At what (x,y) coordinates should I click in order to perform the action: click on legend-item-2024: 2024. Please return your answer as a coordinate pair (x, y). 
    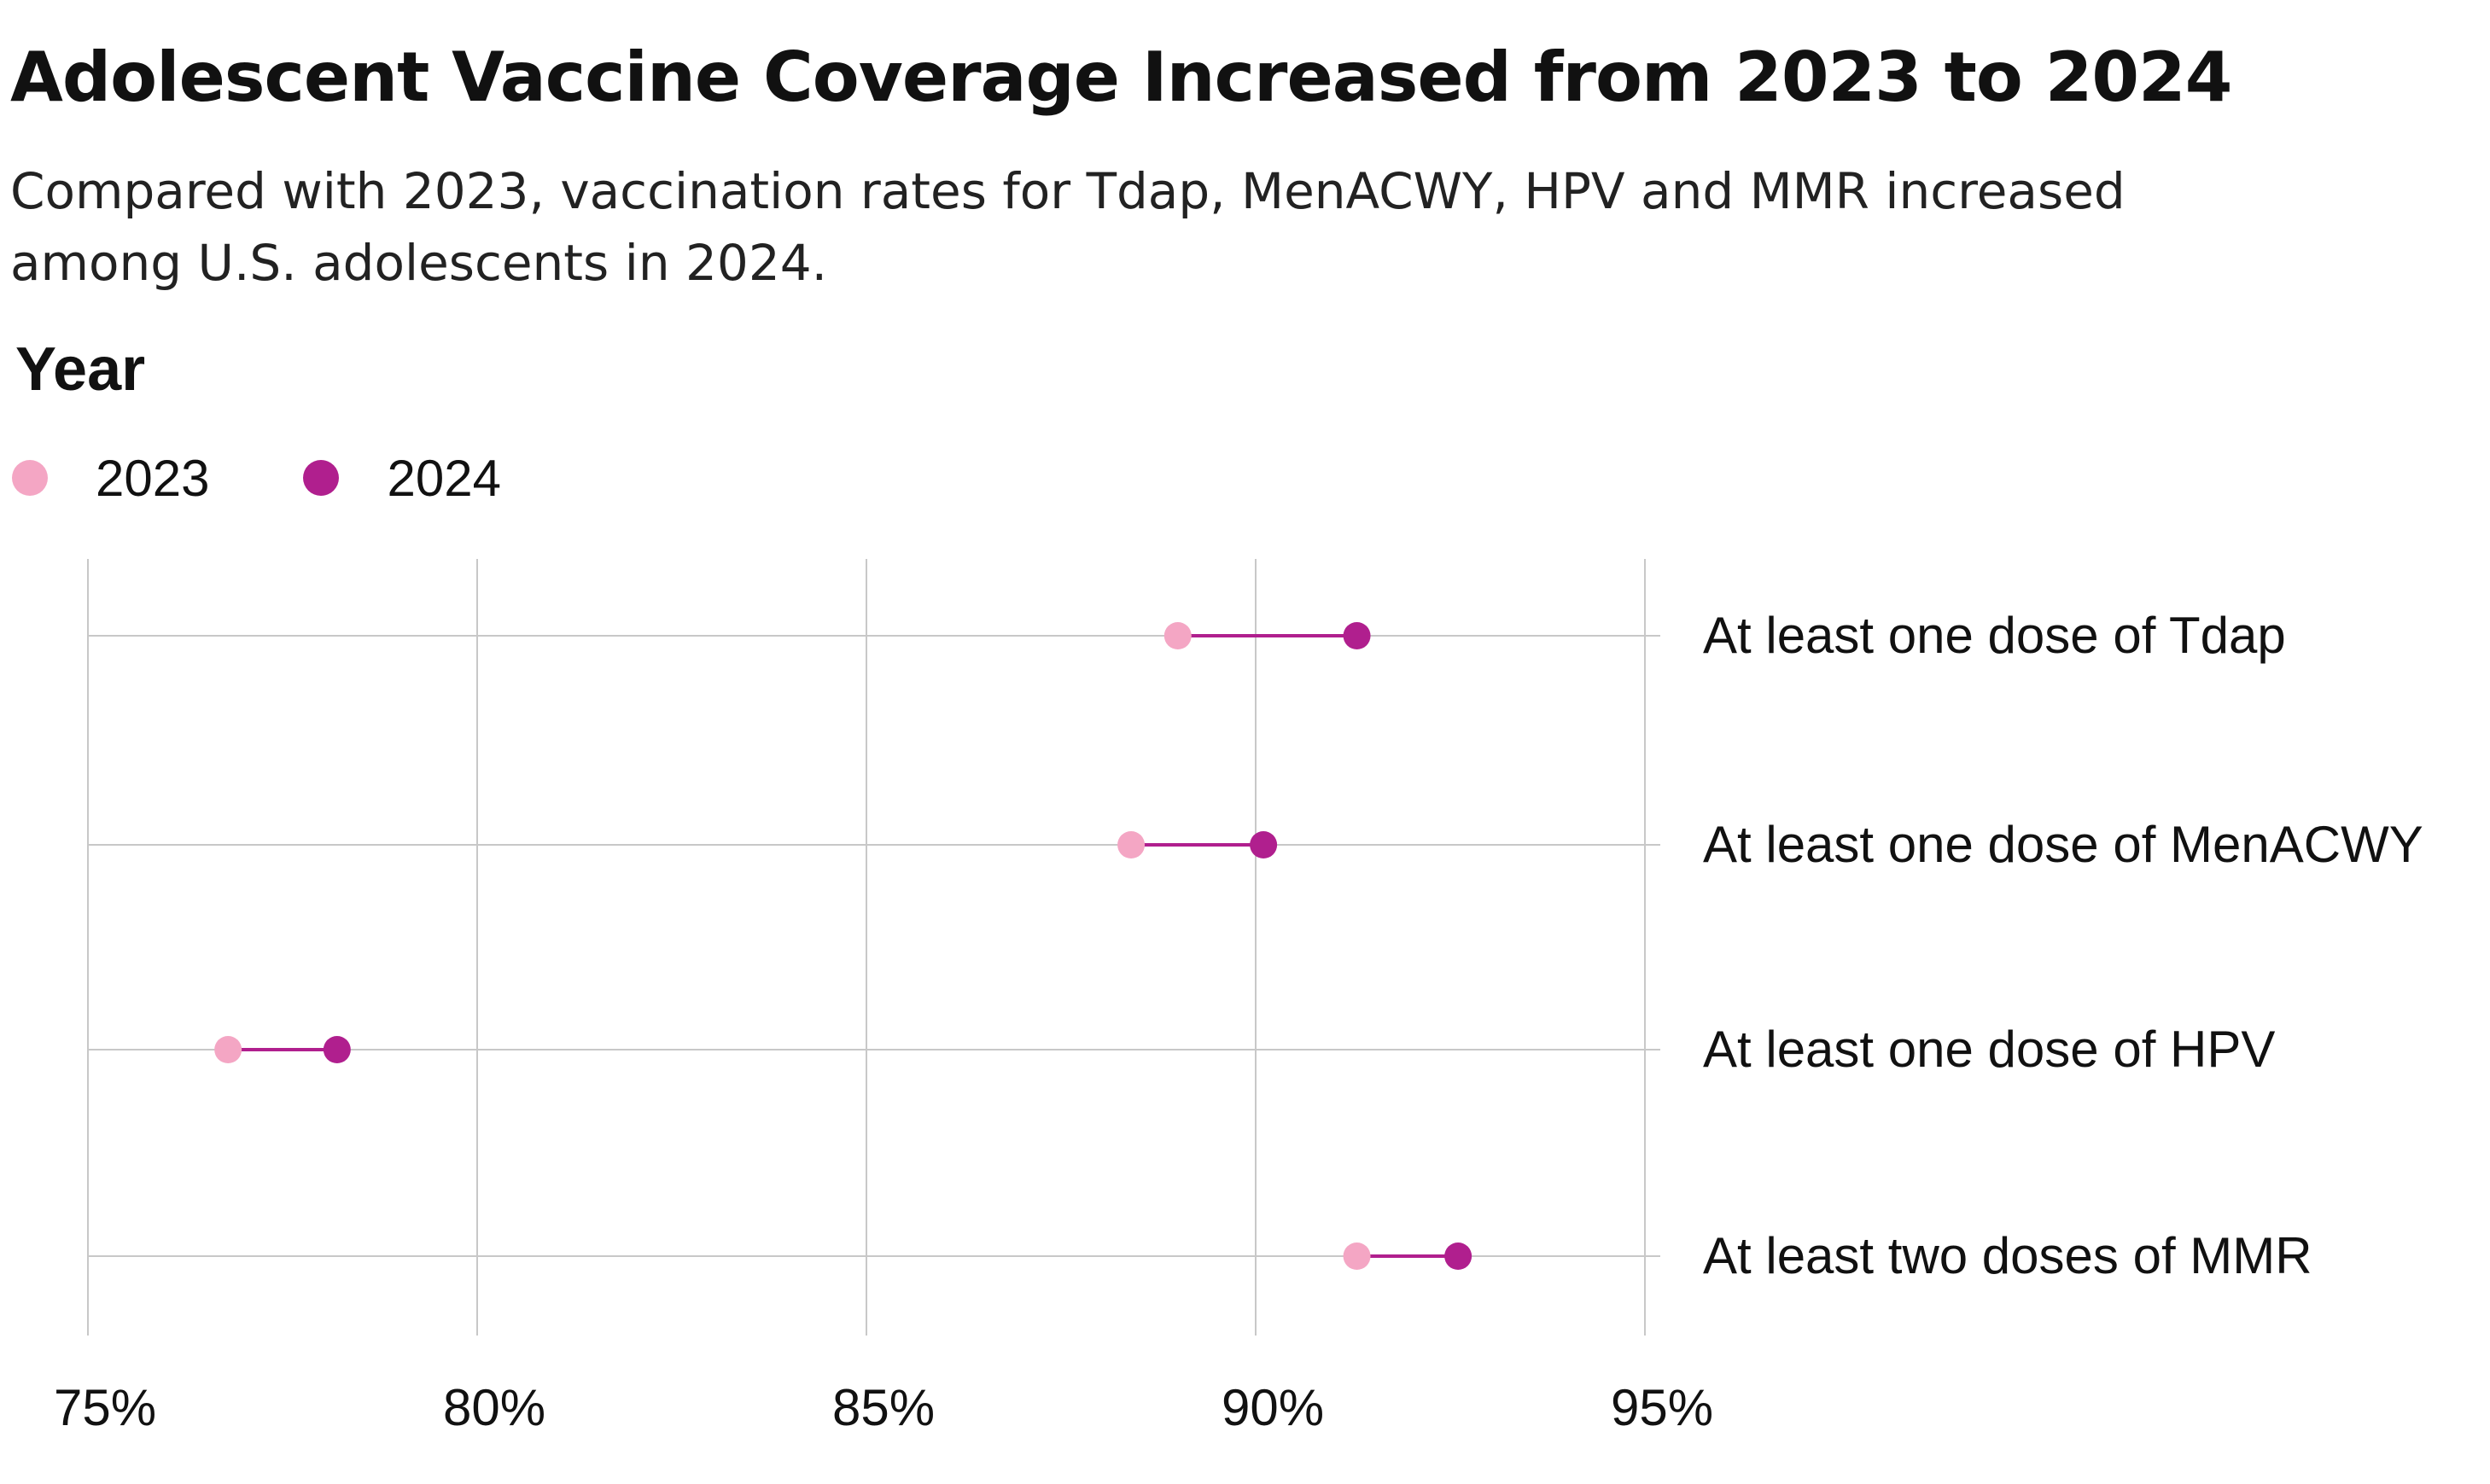
    Looking at the image, I should click on (402, 478).